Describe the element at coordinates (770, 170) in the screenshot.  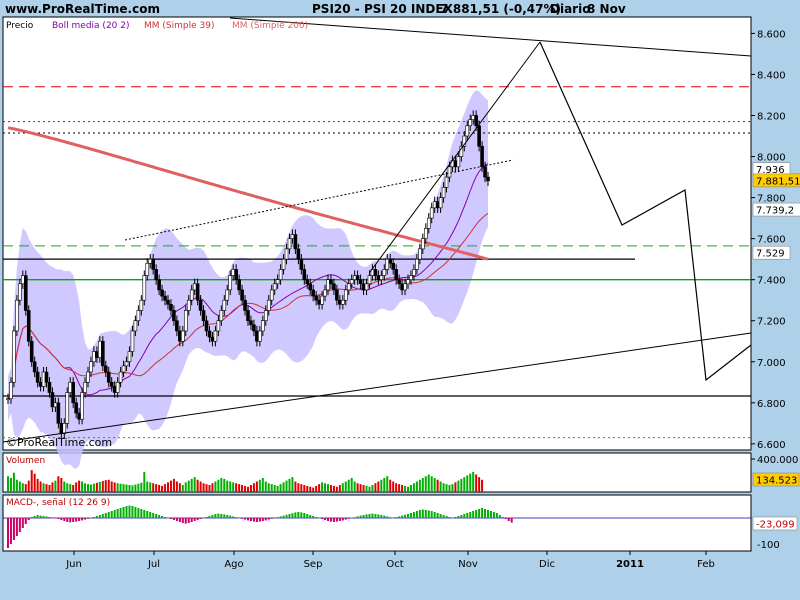
I see `price-value-tag-label: 7.936` at that location.